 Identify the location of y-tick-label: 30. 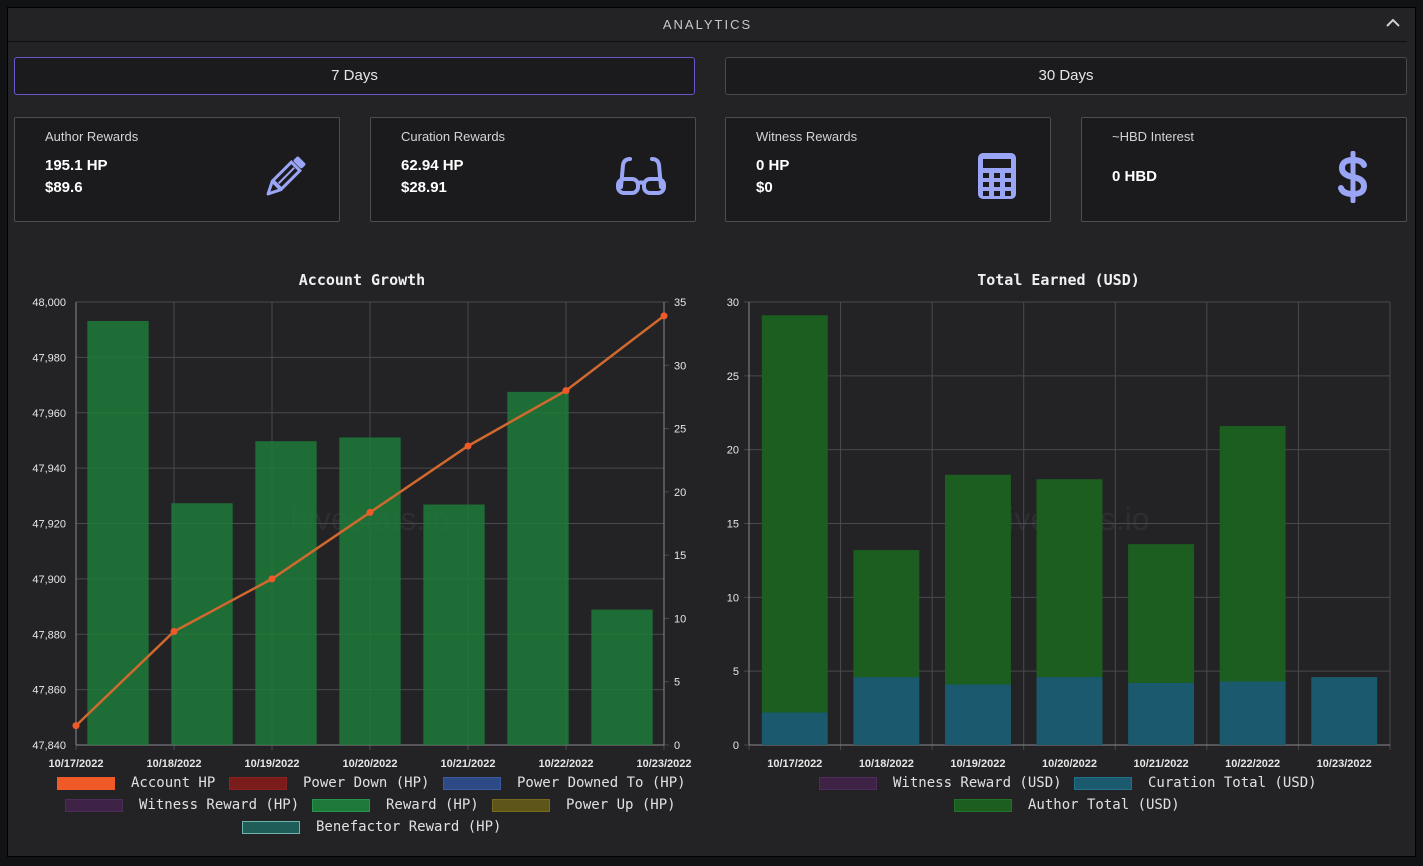
(733, 303).